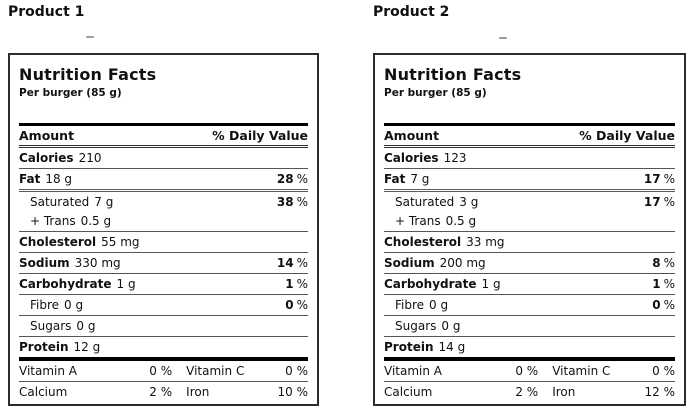 This screenshot has width=700, height=420. I want to click on product-2-title: Product 2, so click(411, 12).